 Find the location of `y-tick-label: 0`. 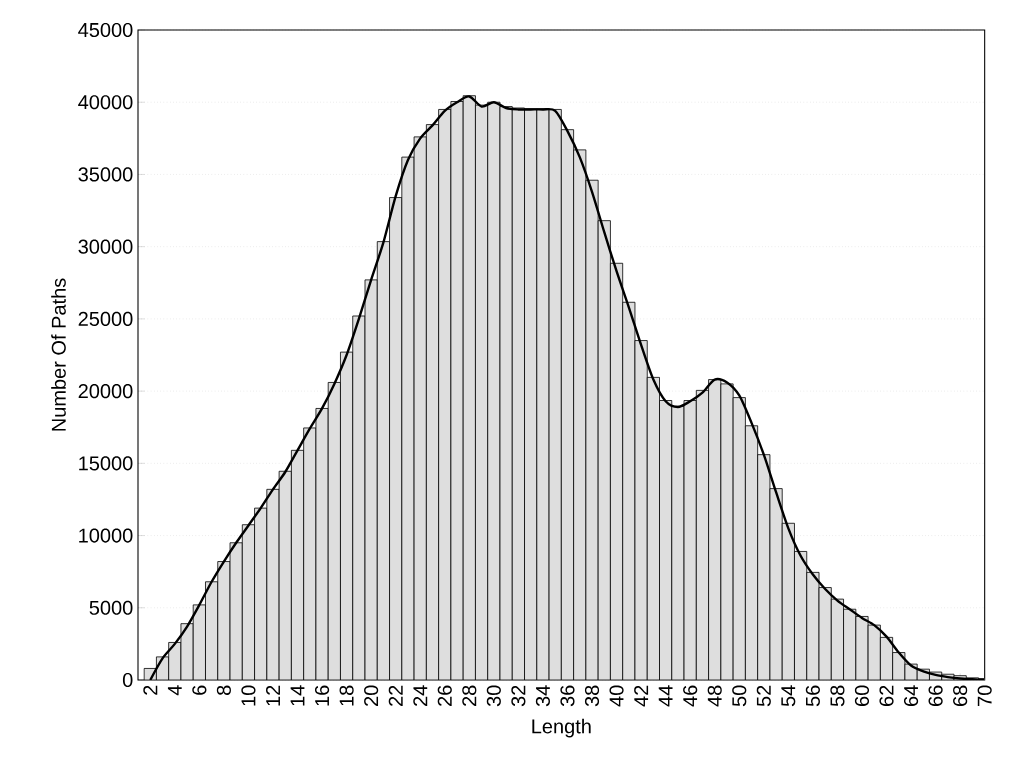

y-tick-label: 0 is located at coordinates (127, 680).